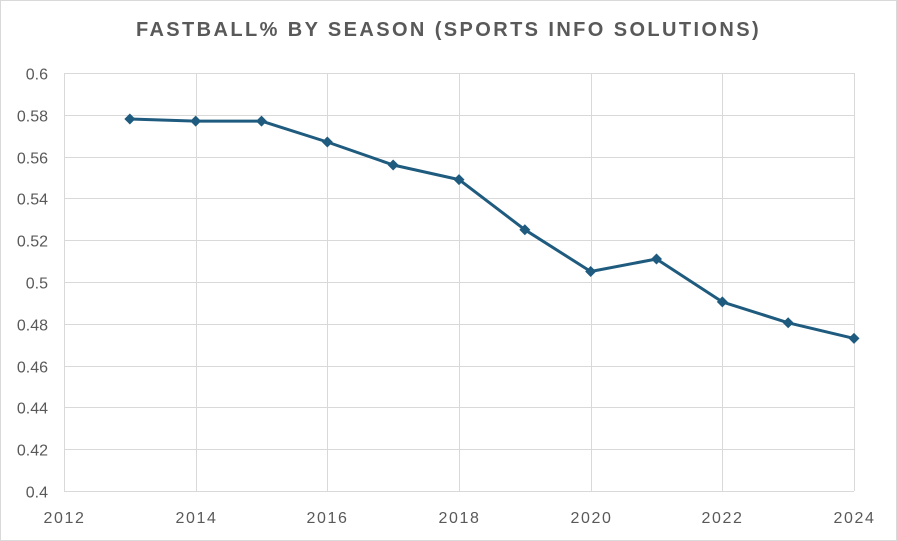 This screenshot has height=541, width=897. I want to click on x-tick-label: 2014, so click(197, 518).